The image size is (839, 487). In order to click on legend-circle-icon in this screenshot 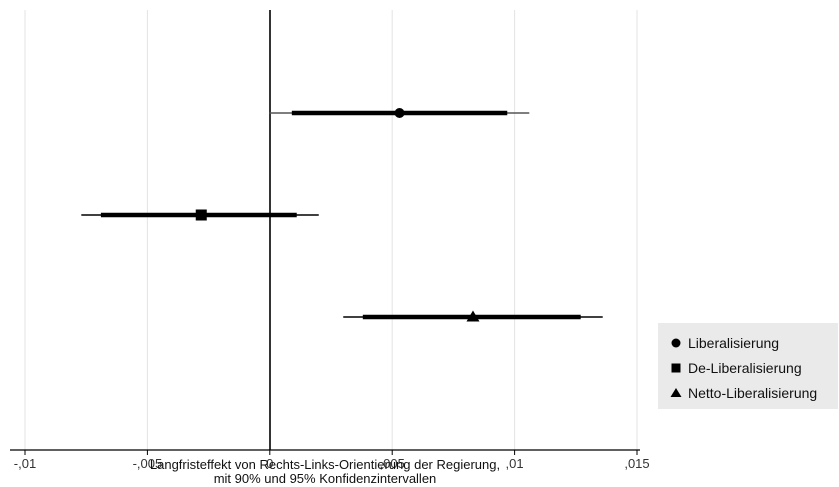, I will do `click(676, 343)`.